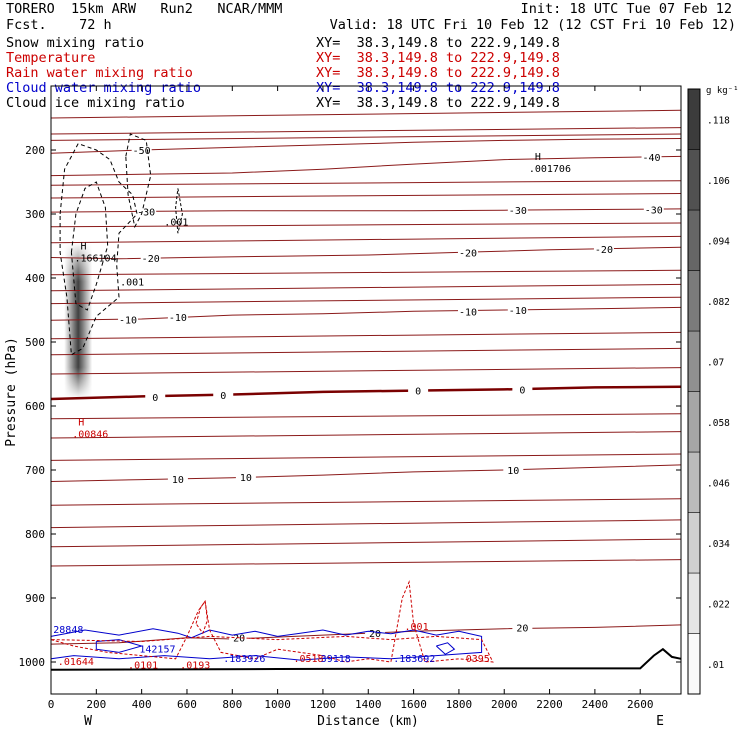 Image resolution: width=740 pixels, height=740 pixels. I want to click on rain-water-contour, so click(272, 621).